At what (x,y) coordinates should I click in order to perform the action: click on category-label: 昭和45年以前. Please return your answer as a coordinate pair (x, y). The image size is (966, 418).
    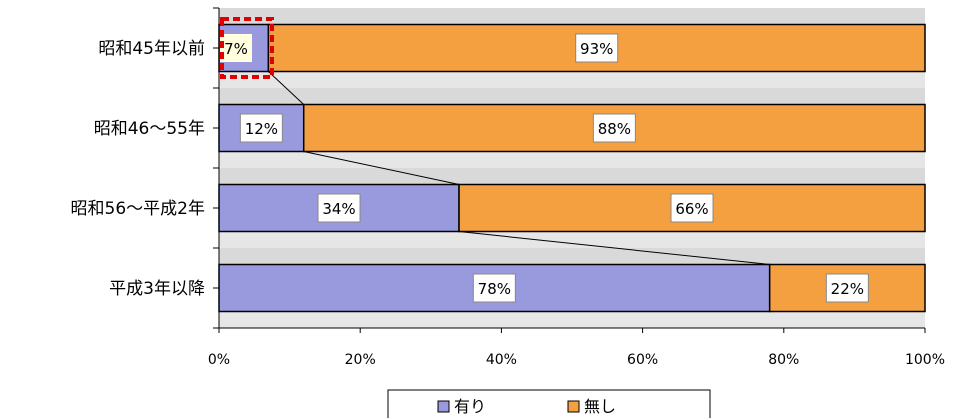
    Looking at the image, I should click on (151, 49).